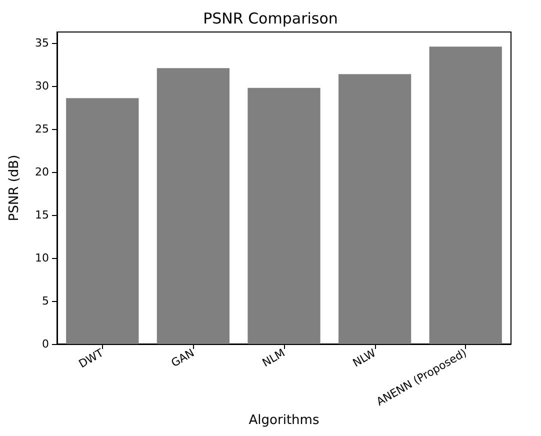 This screenshot has width=541, height=436. I want to click on x-tick-label: NLW, so click(364, 358).